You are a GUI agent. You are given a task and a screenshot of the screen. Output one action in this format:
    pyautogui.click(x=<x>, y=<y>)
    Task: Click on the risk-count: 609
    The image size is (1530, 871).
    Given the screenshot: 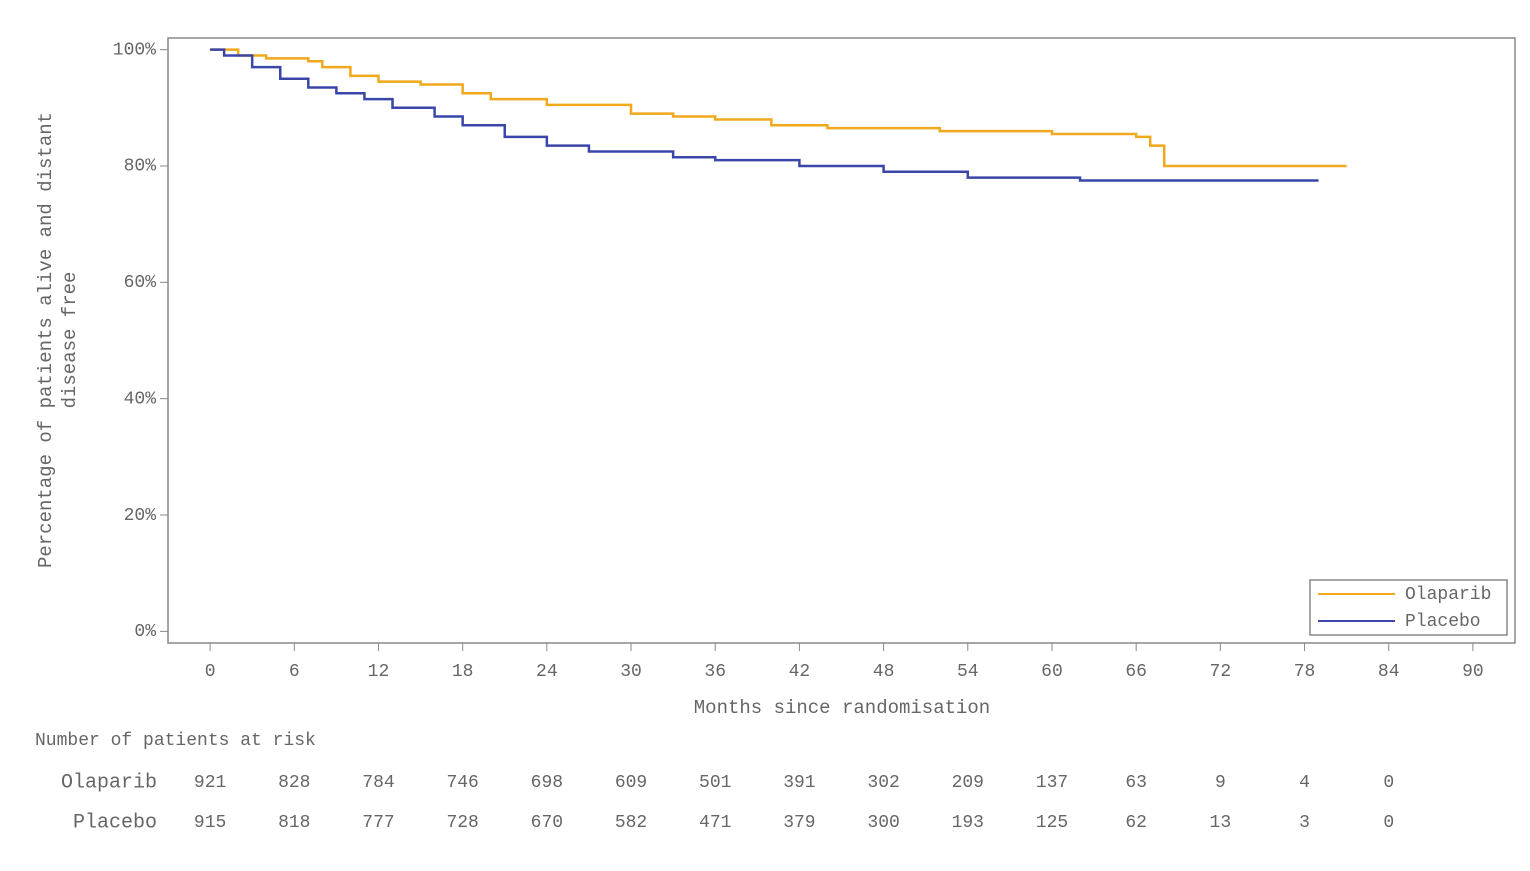 What is the action you would take?
    pyautogui.click(x=631, y=783)
    